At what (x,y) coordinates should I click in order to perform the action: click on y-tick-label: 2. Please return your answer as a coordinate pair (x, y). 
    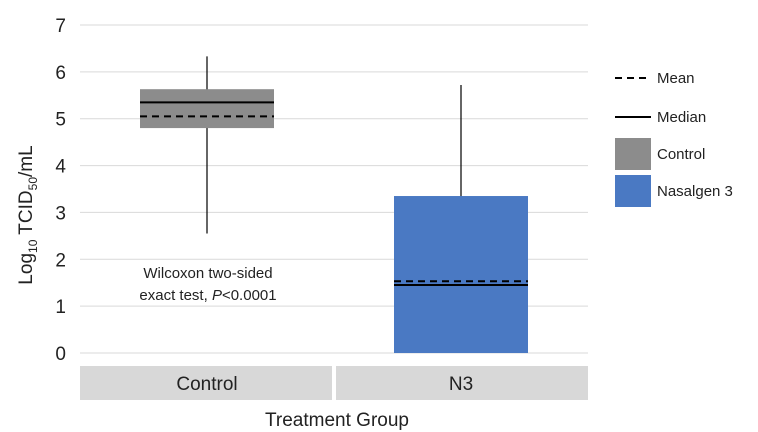
    Looking at the image, I should click on (60, 260).